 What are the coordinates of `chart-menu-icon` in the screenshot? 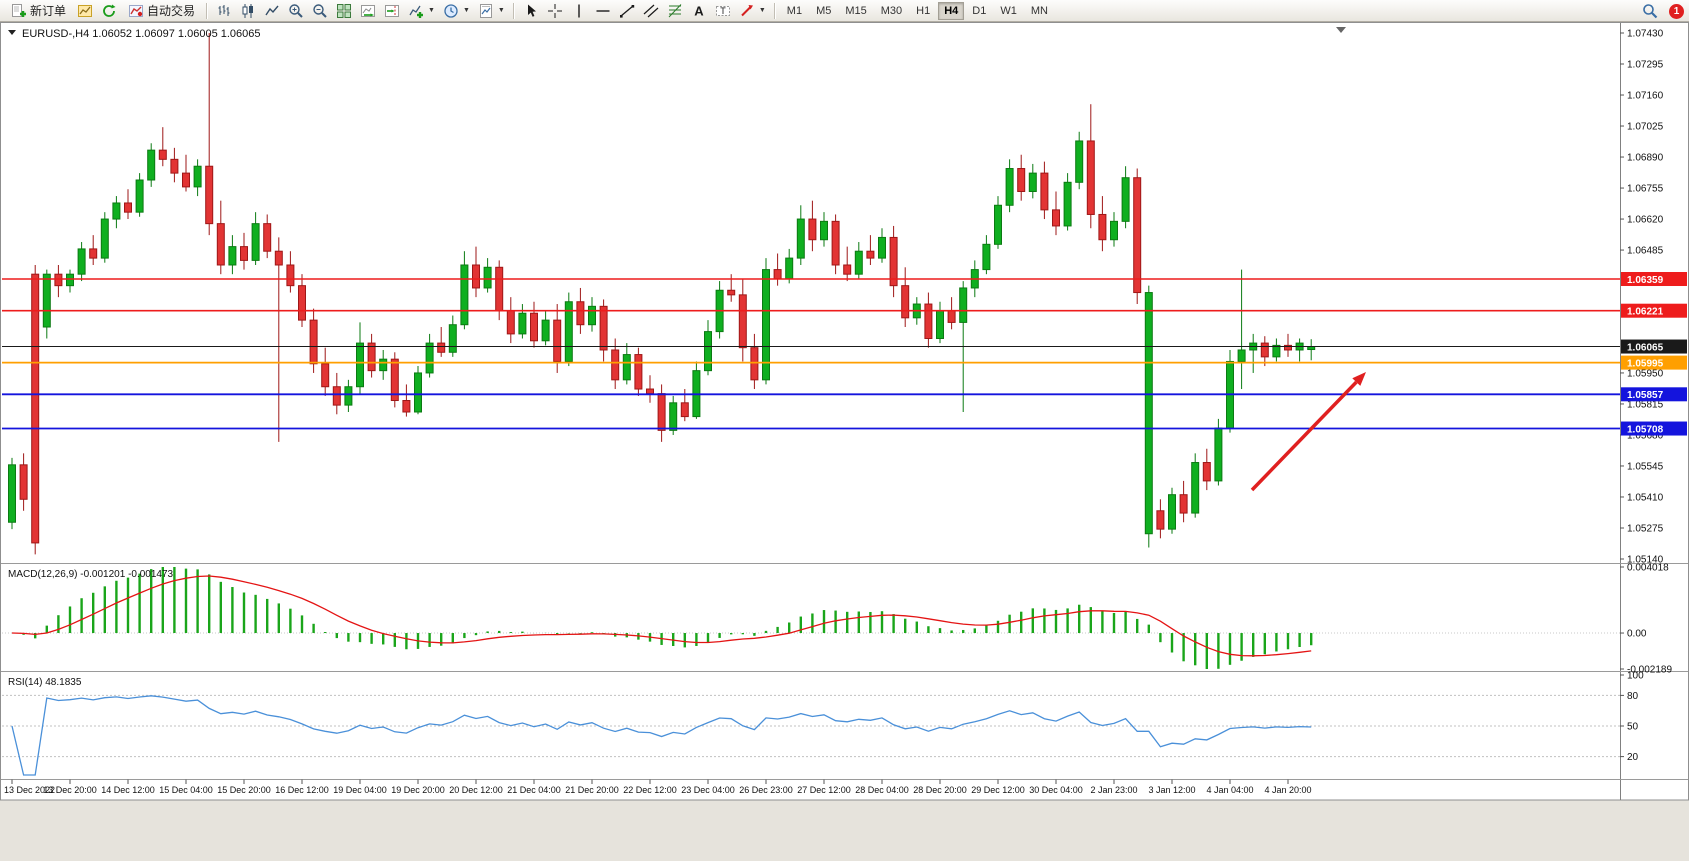 It's located at (12, 32).